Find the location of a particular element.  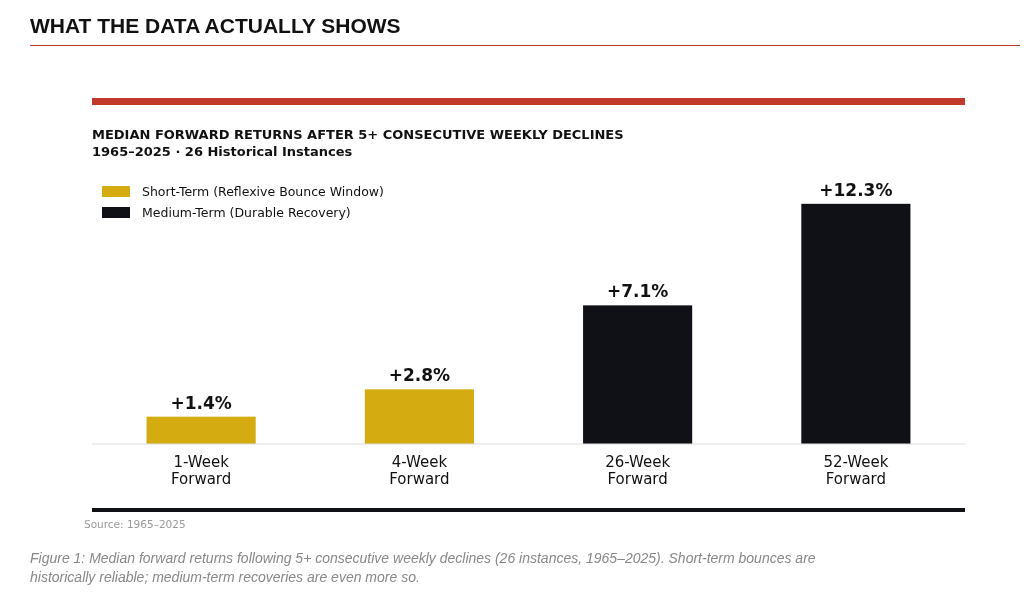

source-note: Source: 1965–2025 is located at coordinates (135, 524).